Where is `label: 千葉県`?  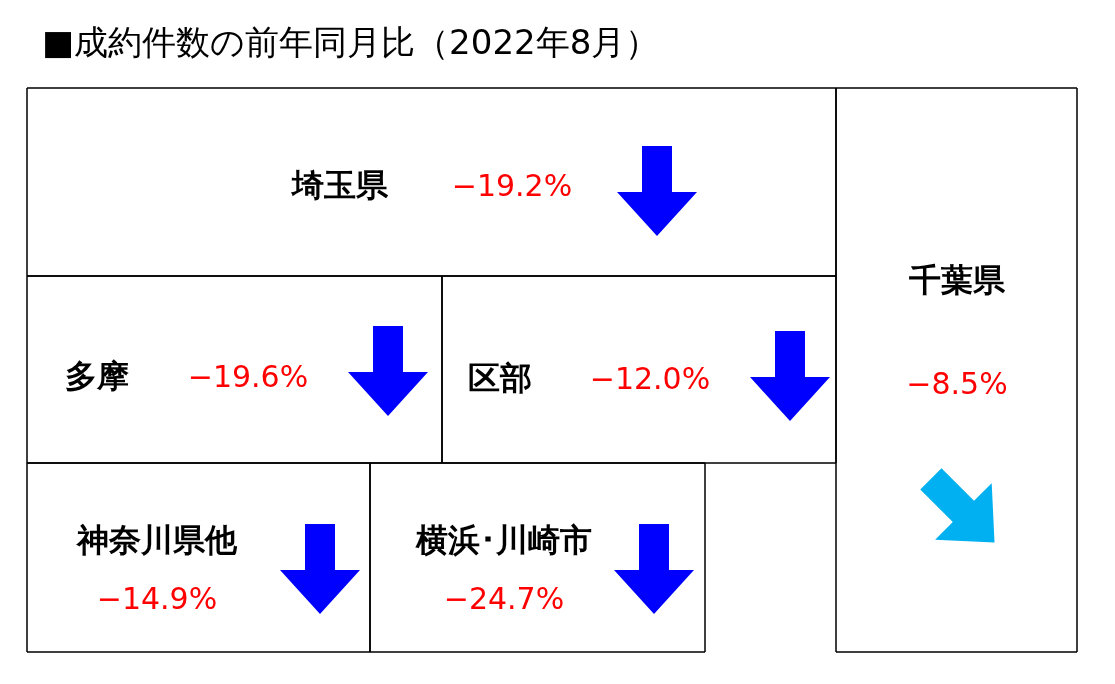
label: 千葉県 is located at coordinates (957, 280).